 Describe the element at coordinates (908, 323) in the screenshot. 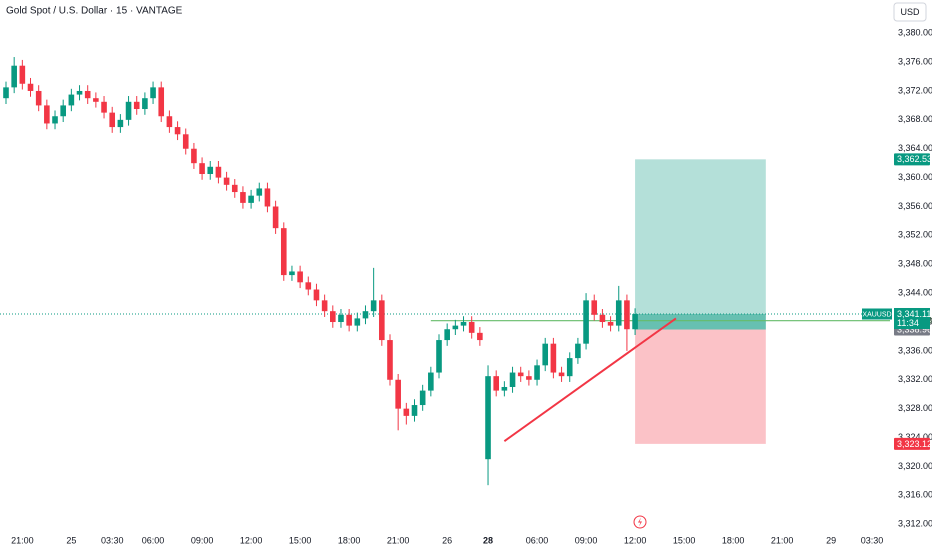

I see `countdown-label: 11:34` at that location.